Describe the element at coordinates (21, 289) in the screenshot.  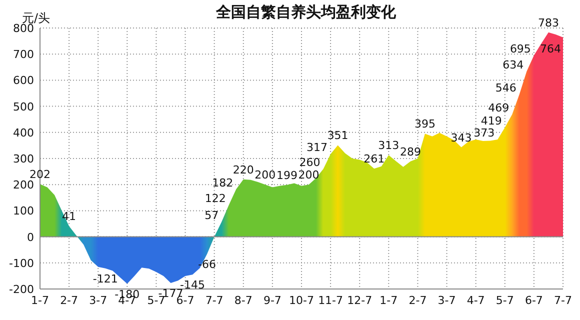
I see `y-tick-label: -200` at that location.